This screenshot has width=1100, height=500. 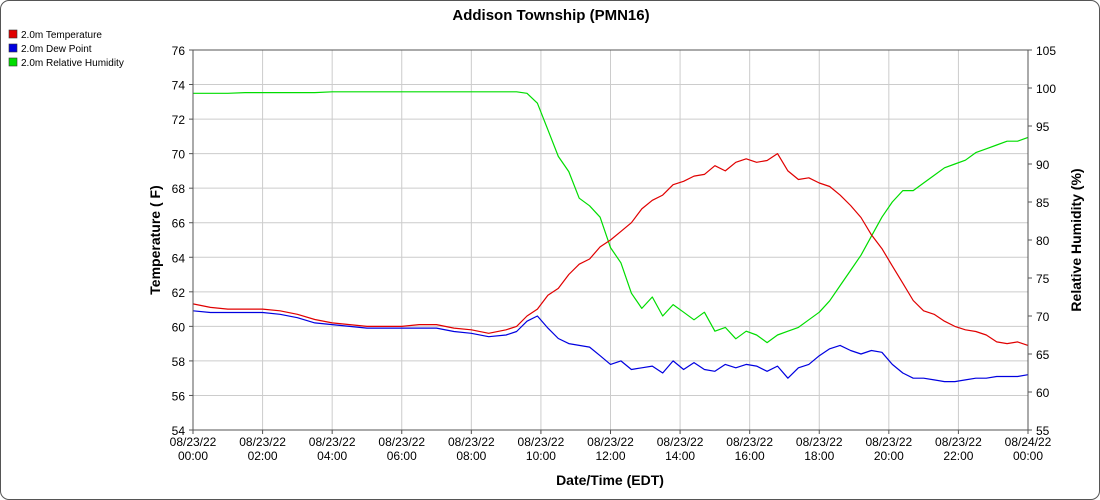 I want to click on y-right-tick-label: 80, so click(x=1043, y=241).